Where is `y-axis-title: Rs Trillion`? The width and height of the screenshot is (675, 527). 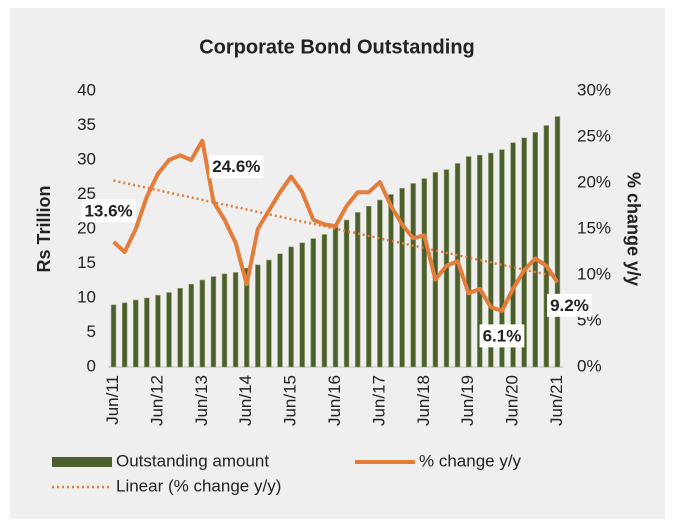
y-axis-title: Rs Trillion is located at coordinates (44, 228).